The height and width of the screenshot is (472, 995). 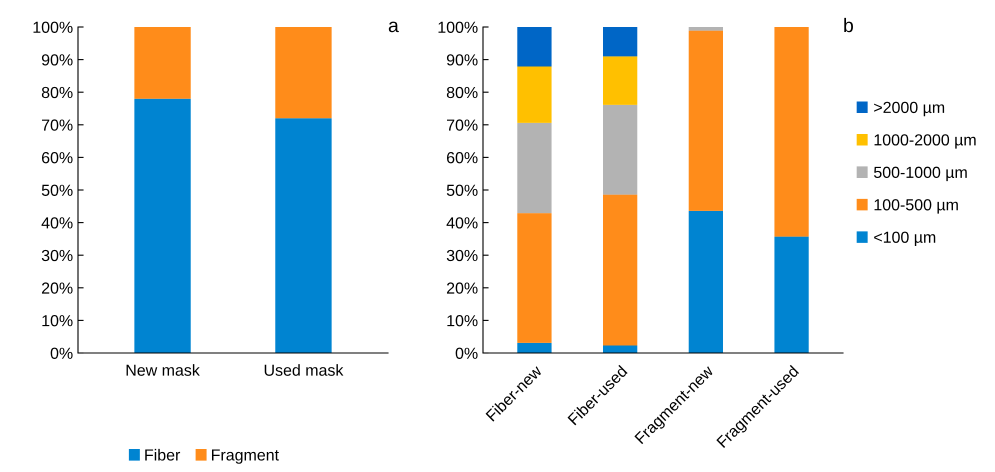 What do you see at coordinates (393, 27) in the screenshot?
I see `text: a` at bounding box center [393, 27].